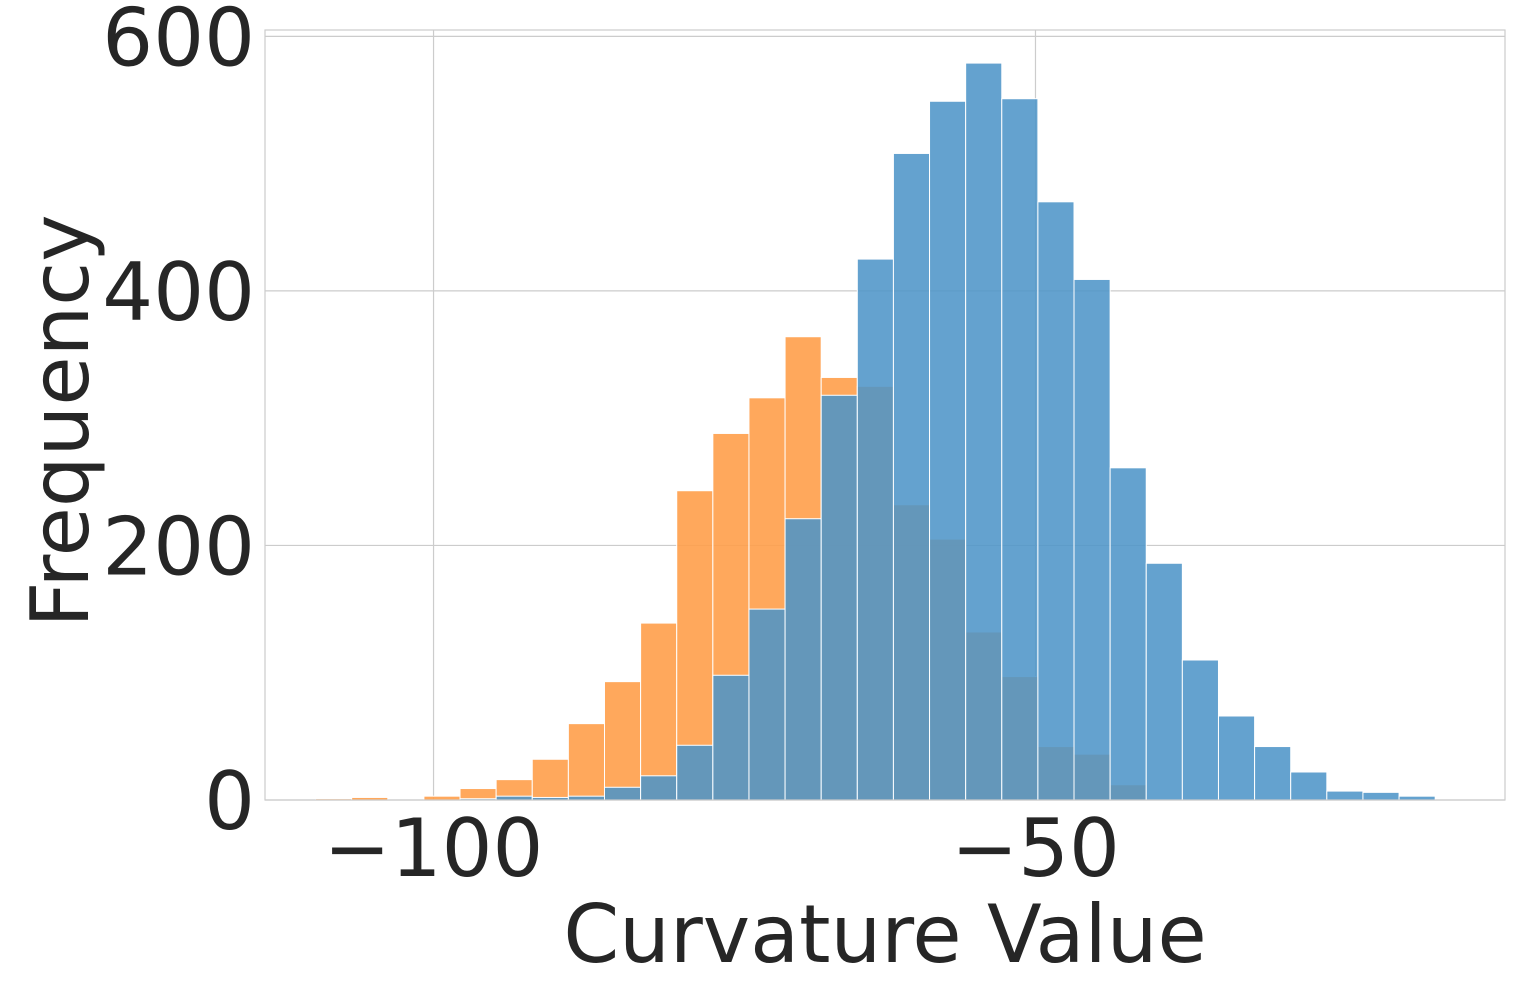  What do you see at coordinates (178, 42) in the screenshot?
I see `y-tick-label-3: 600` at bounding box center [178, 42].